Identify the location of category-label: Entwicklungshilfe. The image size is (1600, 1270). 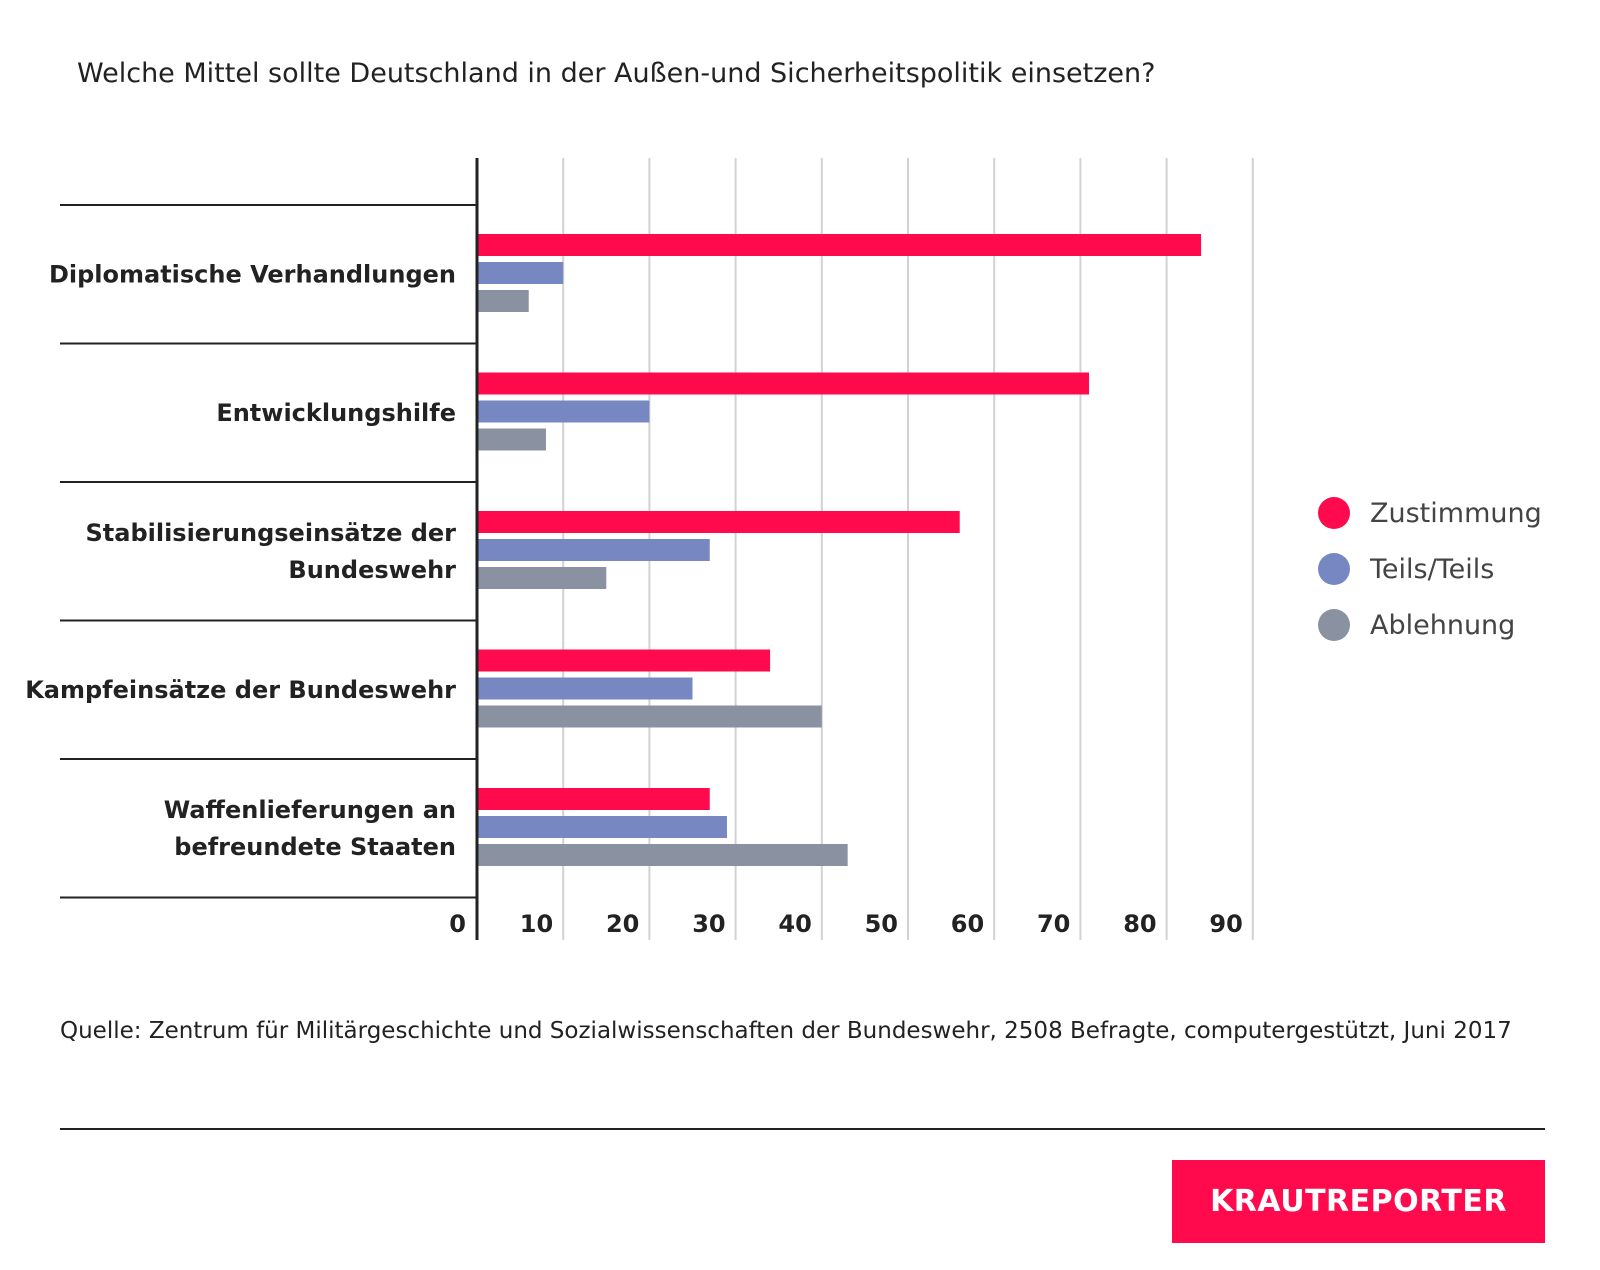
(336, 413).